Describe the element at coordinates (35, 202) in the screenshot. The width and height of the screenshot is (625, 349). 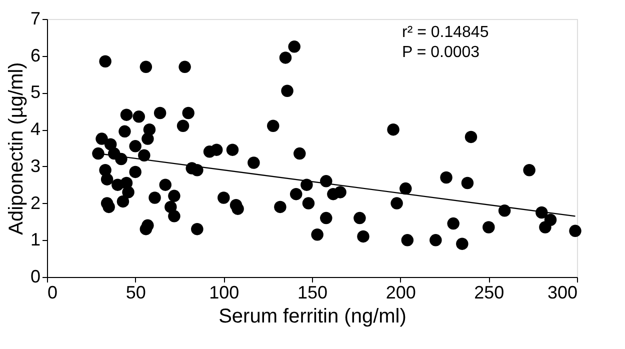
I see `y-tick-label: 2` at that location.